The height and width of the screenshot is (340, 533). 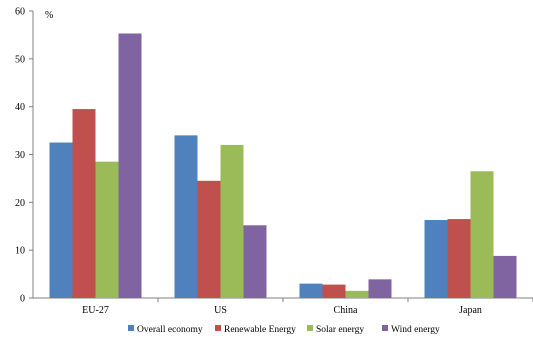 What do you see at coordinates (346, 310) in the screenshot?
I see `x-tick-label: China` at bounding box center [346, 310].